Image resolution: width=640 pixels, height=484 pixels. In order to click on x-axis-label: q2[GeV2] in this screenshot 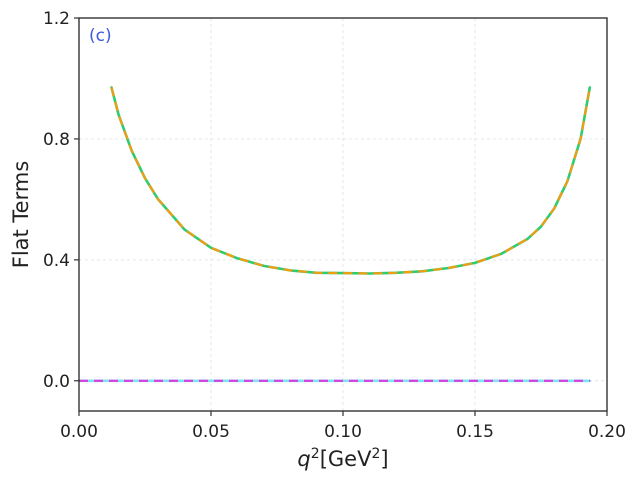, I will do `click(342, 458)`.